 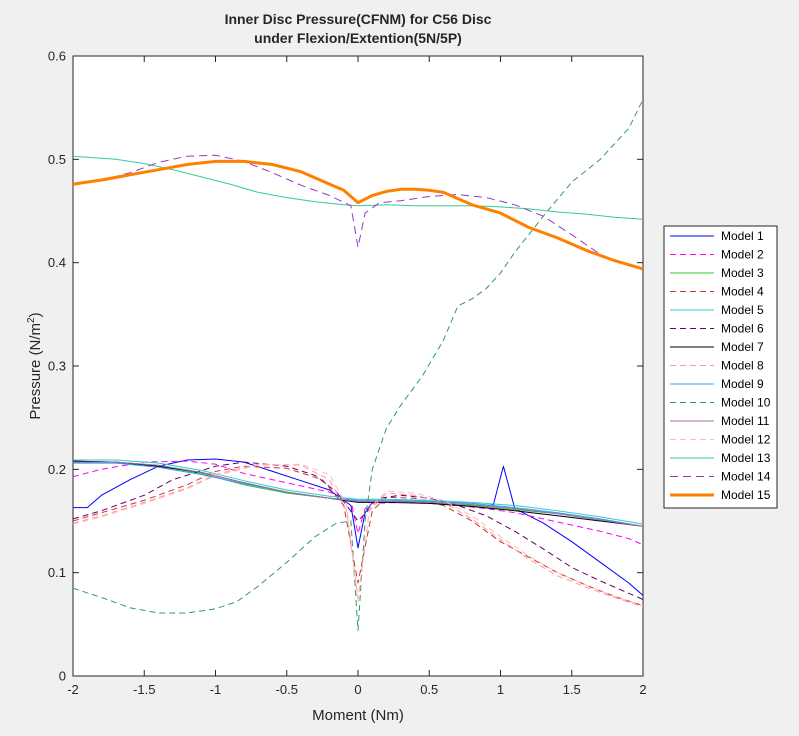 I want to click on x-tick-label: -2, so click(x=73, y=689).